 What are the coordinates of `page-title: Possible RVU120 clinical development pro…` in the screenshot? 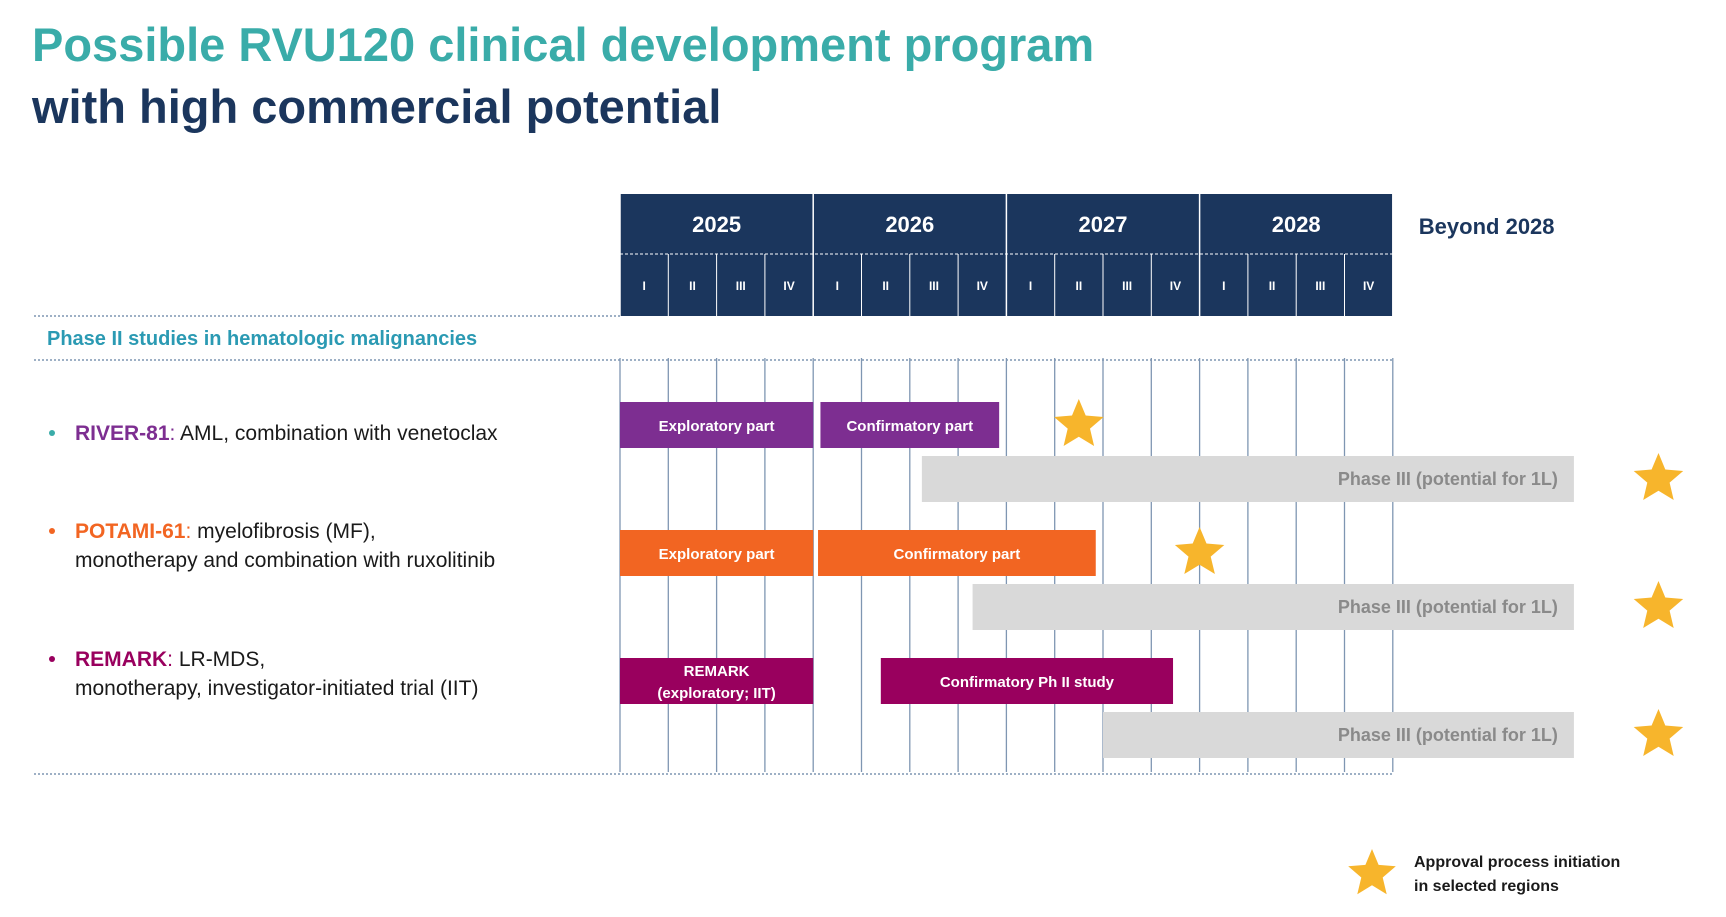 It's located at (563, 76).